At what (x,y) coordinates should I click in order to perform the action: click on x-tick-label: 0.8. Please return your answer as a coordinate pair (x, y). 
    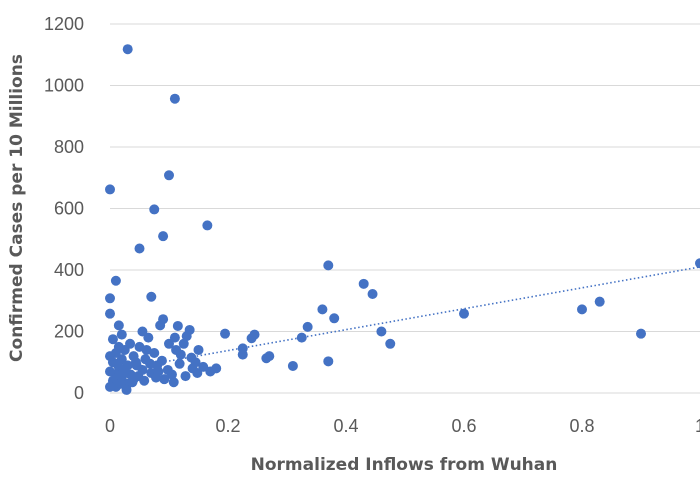
    Looking at the image, I should click on (581, 426).